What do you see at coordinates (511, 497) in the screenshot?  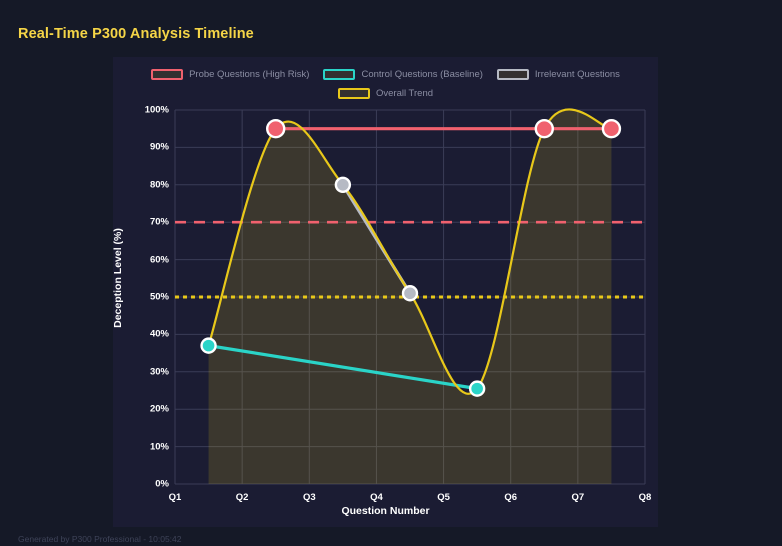 I see `x-axis-tick: Q6` at bounding box center [511, 497].